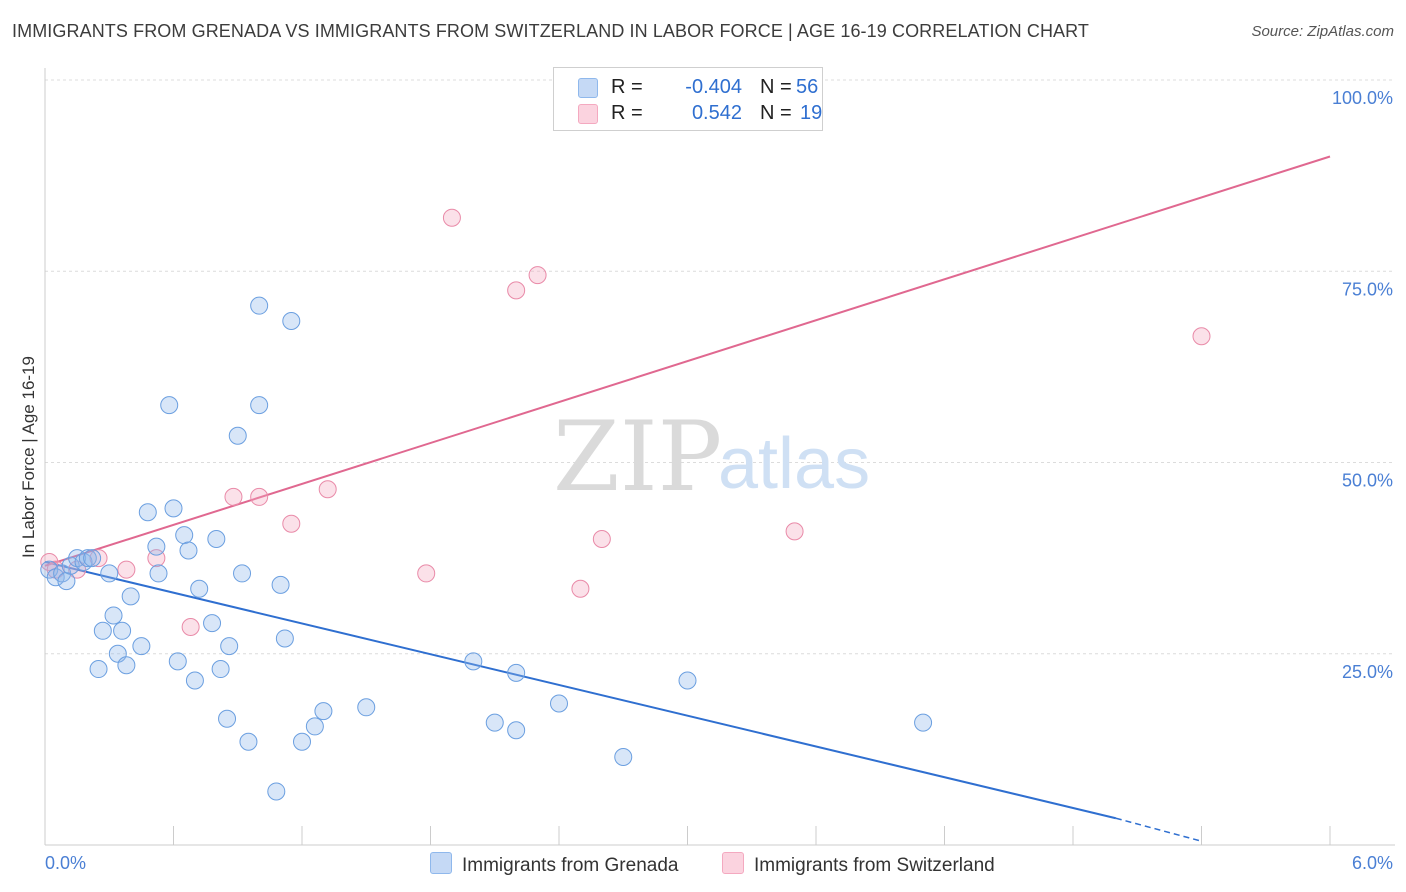  Describe the element at coordinates (65, 863) in the screenshot. I see `x-tick-label: 0.0%` at that location.